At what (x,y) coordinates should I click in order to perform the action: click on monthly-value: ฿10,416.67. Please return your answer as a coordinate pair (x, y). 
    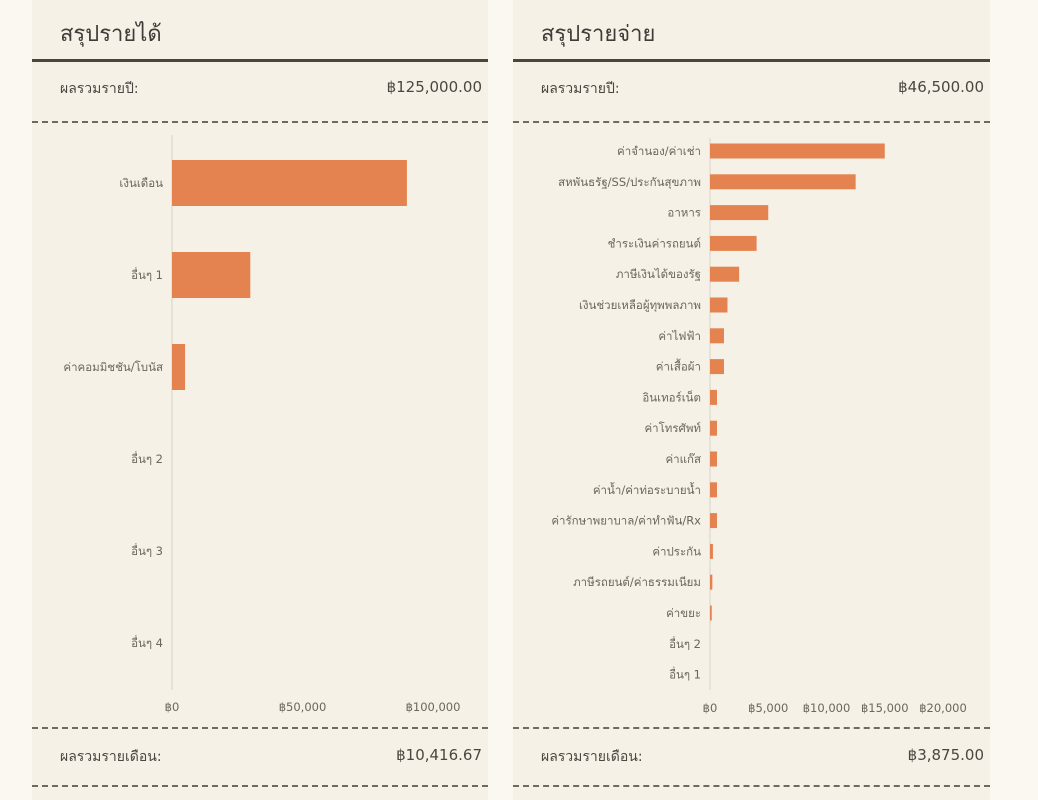
    Looking at the image, I should click on (439, 755).